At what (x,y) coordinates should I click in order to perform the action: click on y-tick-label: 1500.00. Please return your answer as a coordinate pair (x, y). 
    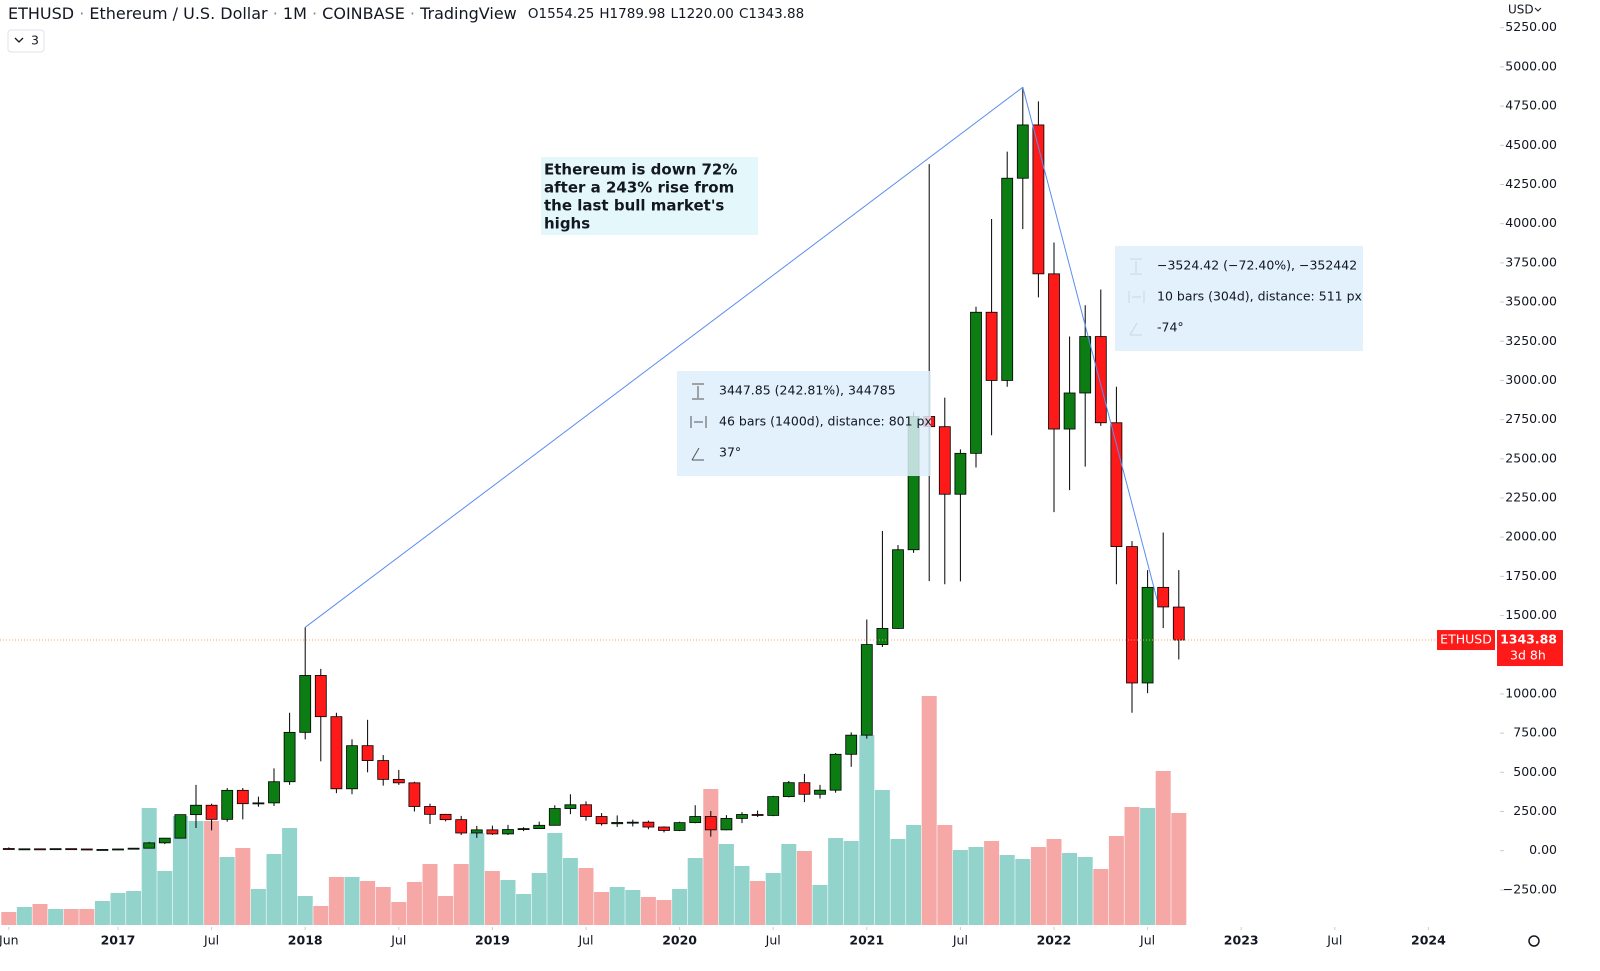
    Looking at the image, I should click on (1531, 614).